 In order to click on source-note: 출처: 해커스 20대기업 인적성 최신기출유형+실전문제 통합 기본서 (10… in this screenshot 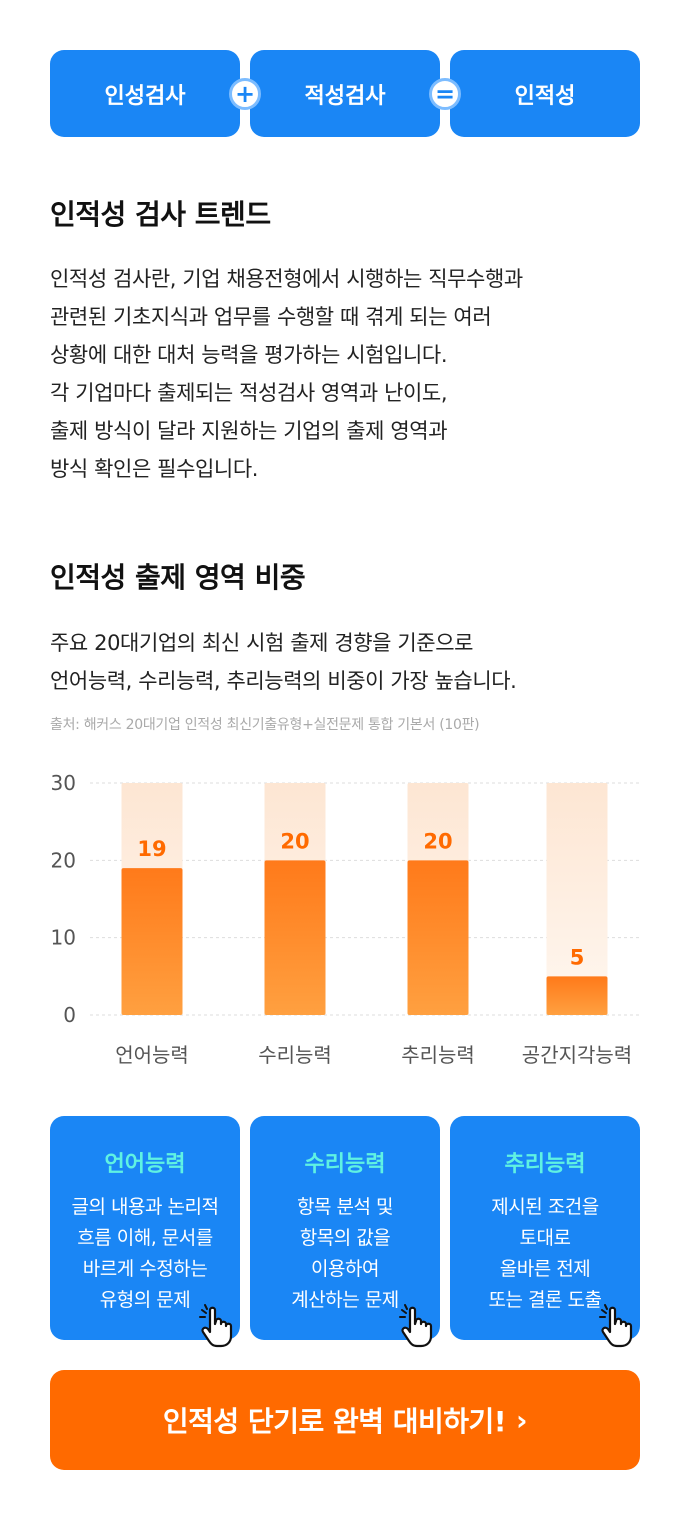, I will do `click(265, 725)`.